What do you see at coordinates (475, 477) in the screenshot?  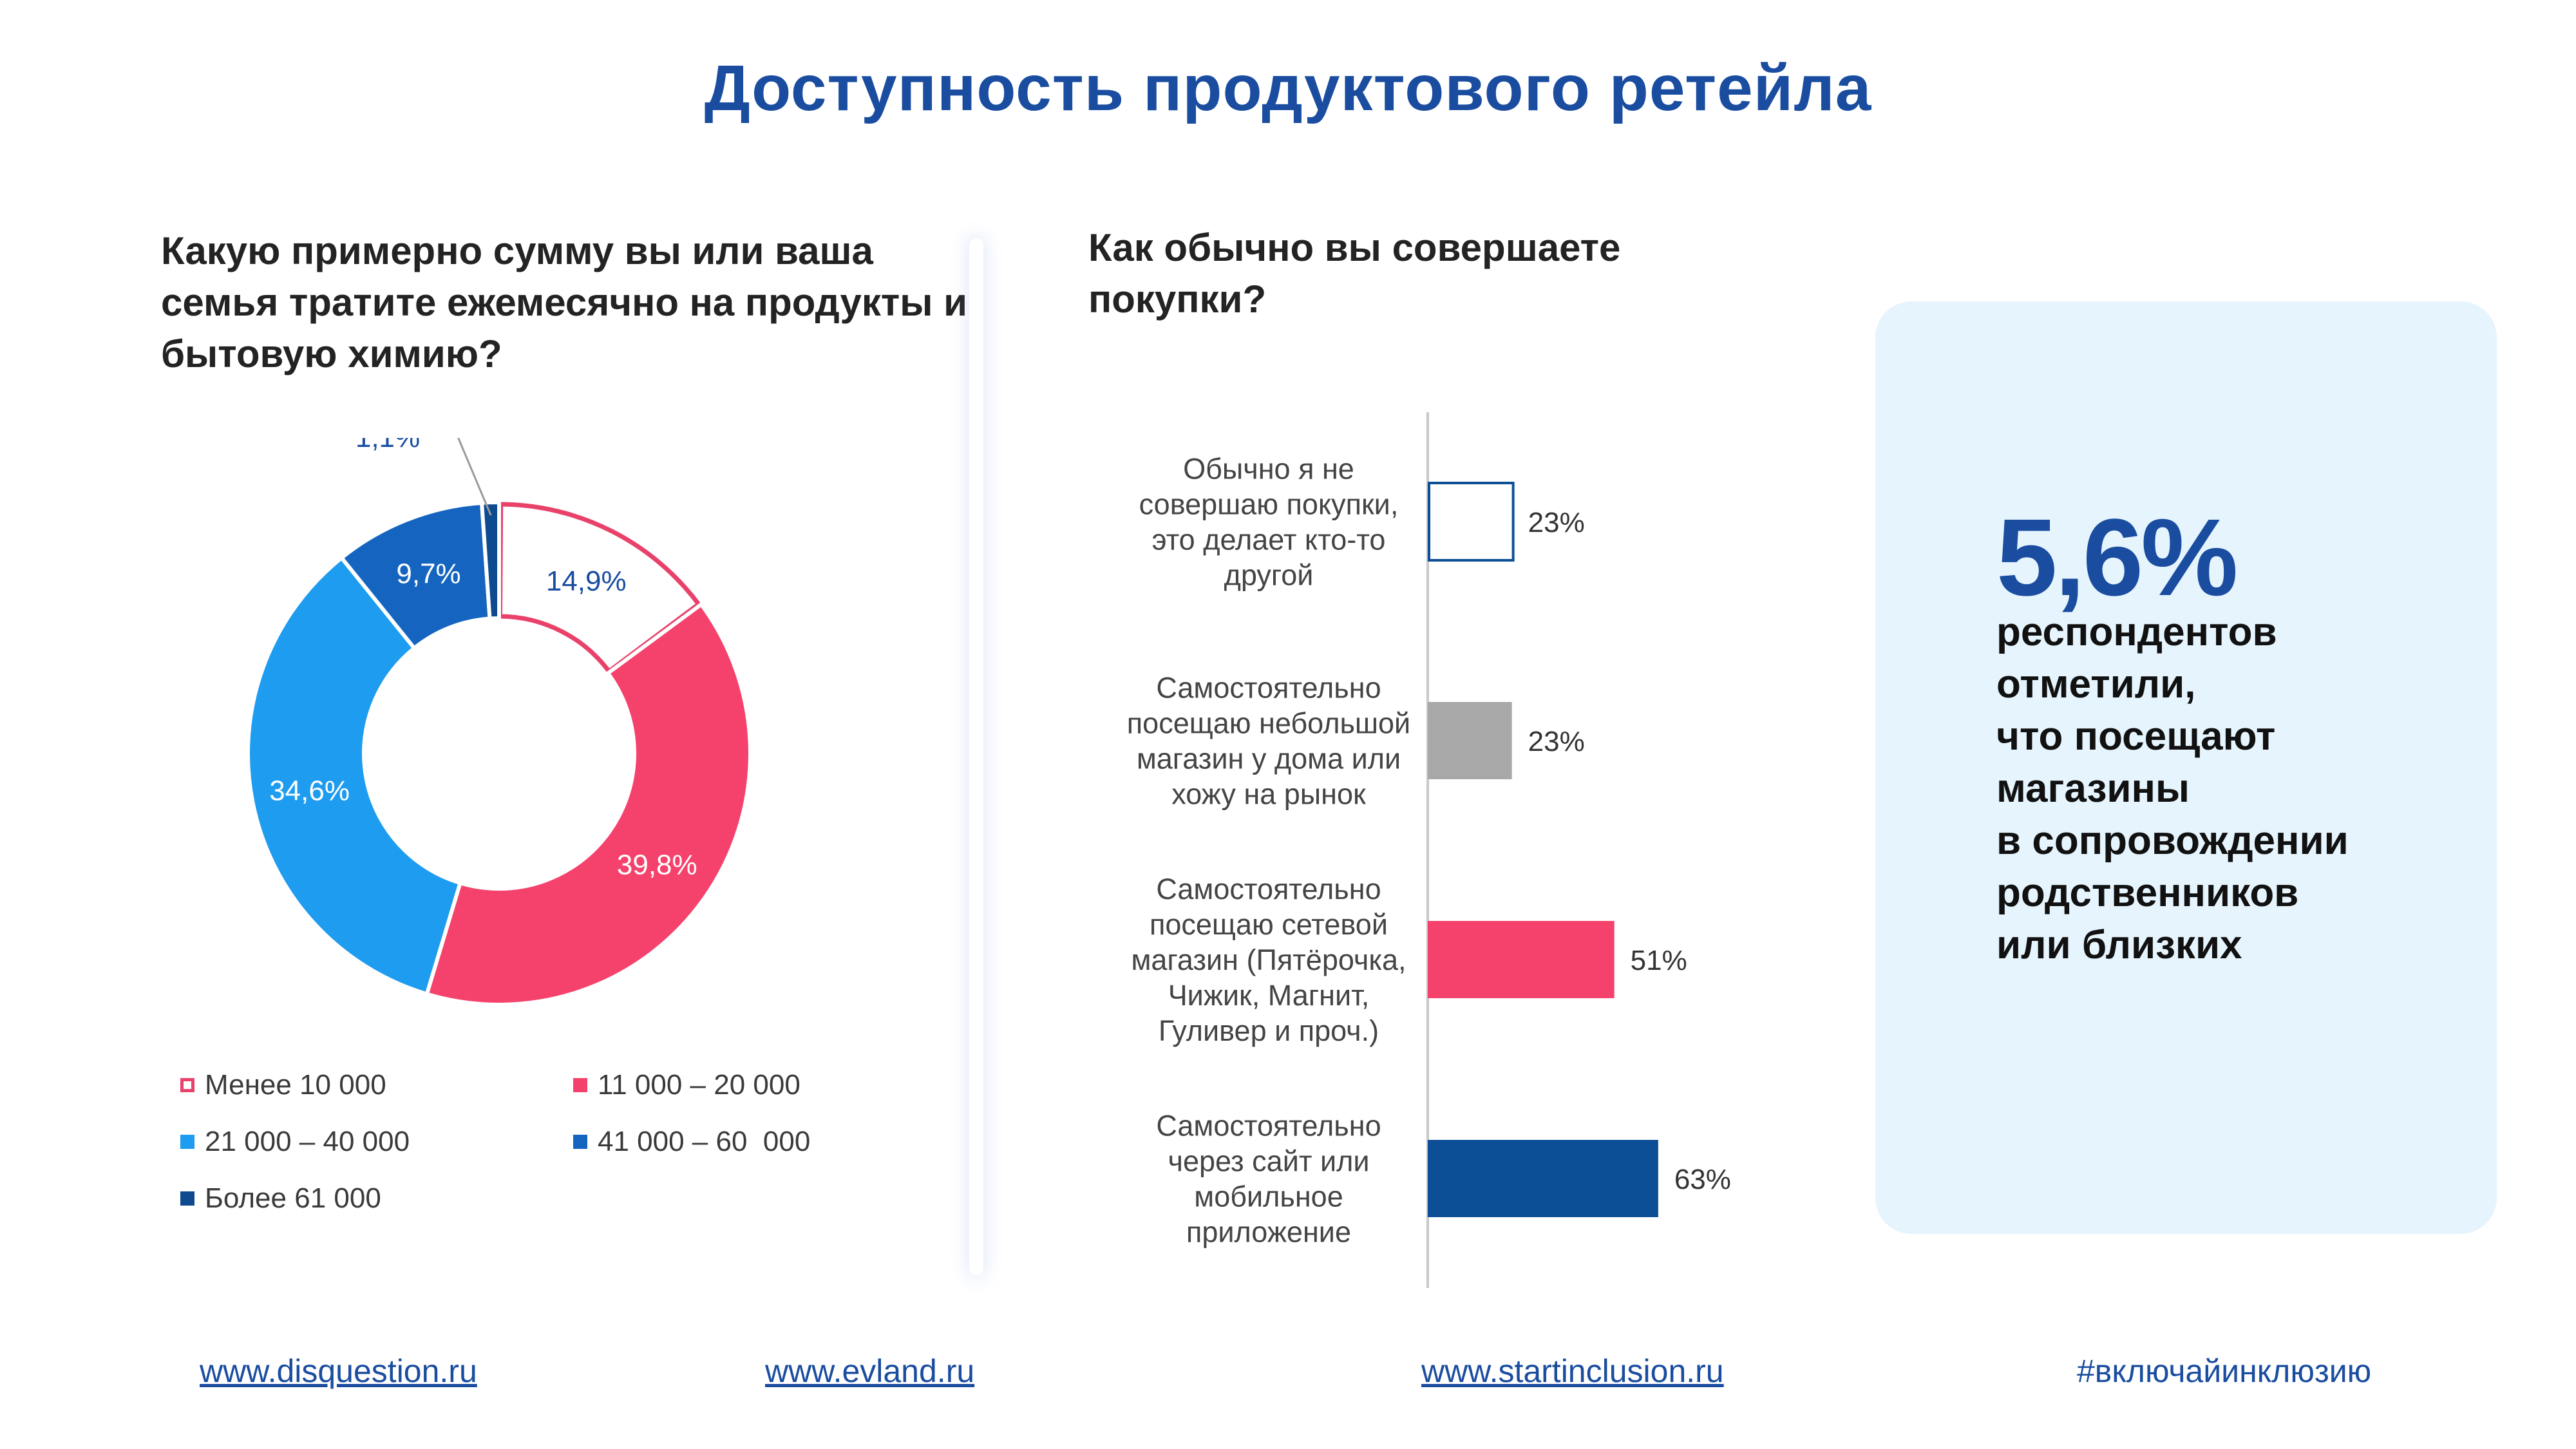 I see `donut-leader-line` at bounding box center [475, 477].